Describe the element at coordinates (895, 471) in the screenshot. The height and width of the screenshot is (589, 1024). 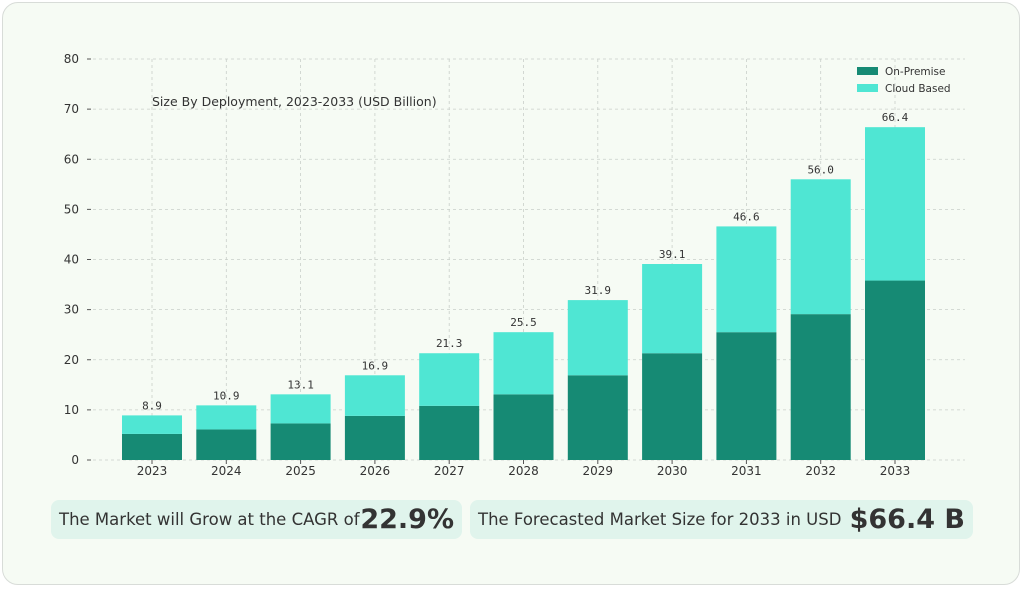
I see `x-tick-label: 2033` at that location.